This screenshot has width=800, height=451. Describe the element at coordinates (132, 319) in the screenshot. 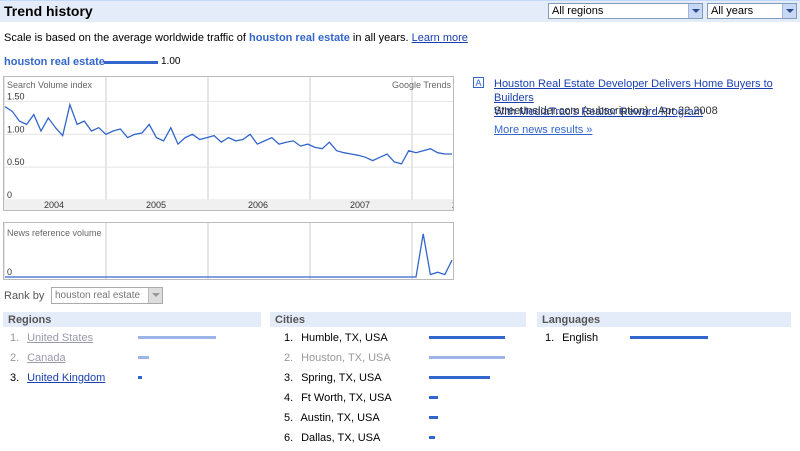

I see `regions-heading: Regions` at that location.